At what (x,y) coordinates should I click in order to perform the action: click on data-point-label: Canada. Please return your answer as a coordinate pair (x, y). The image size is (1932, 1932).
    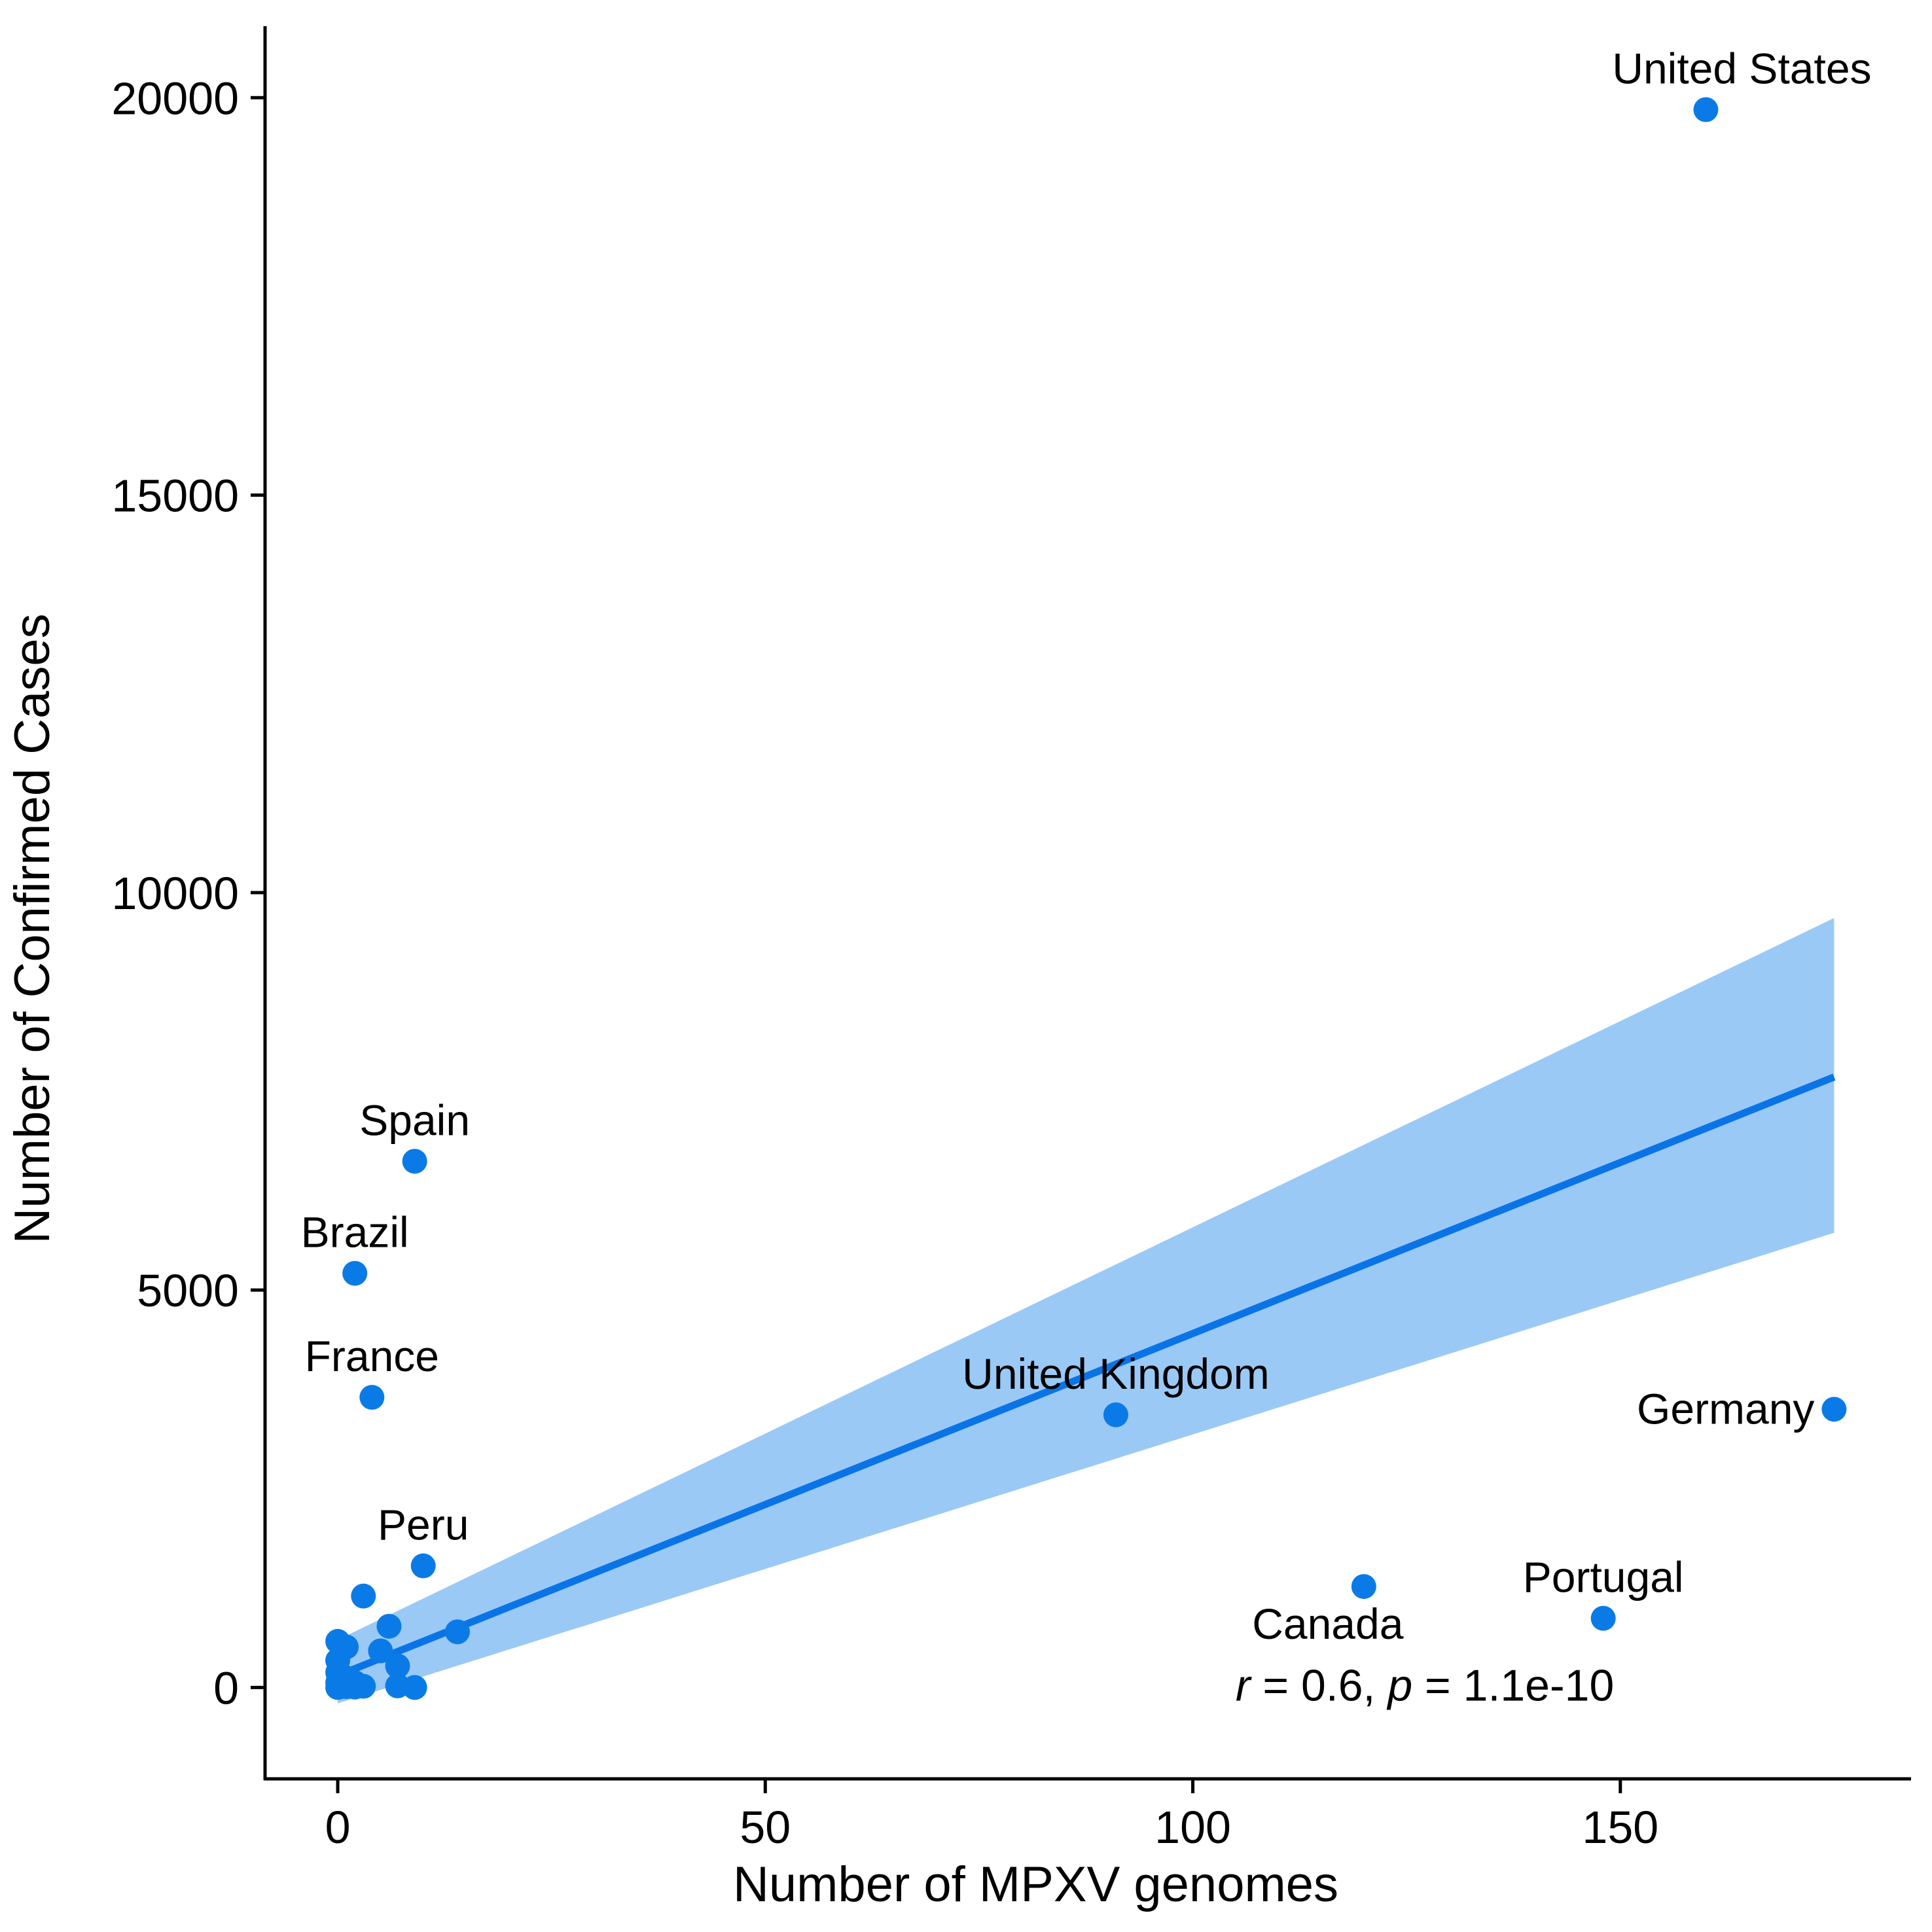
    Looking at the image, I should click on (1327, 1624).